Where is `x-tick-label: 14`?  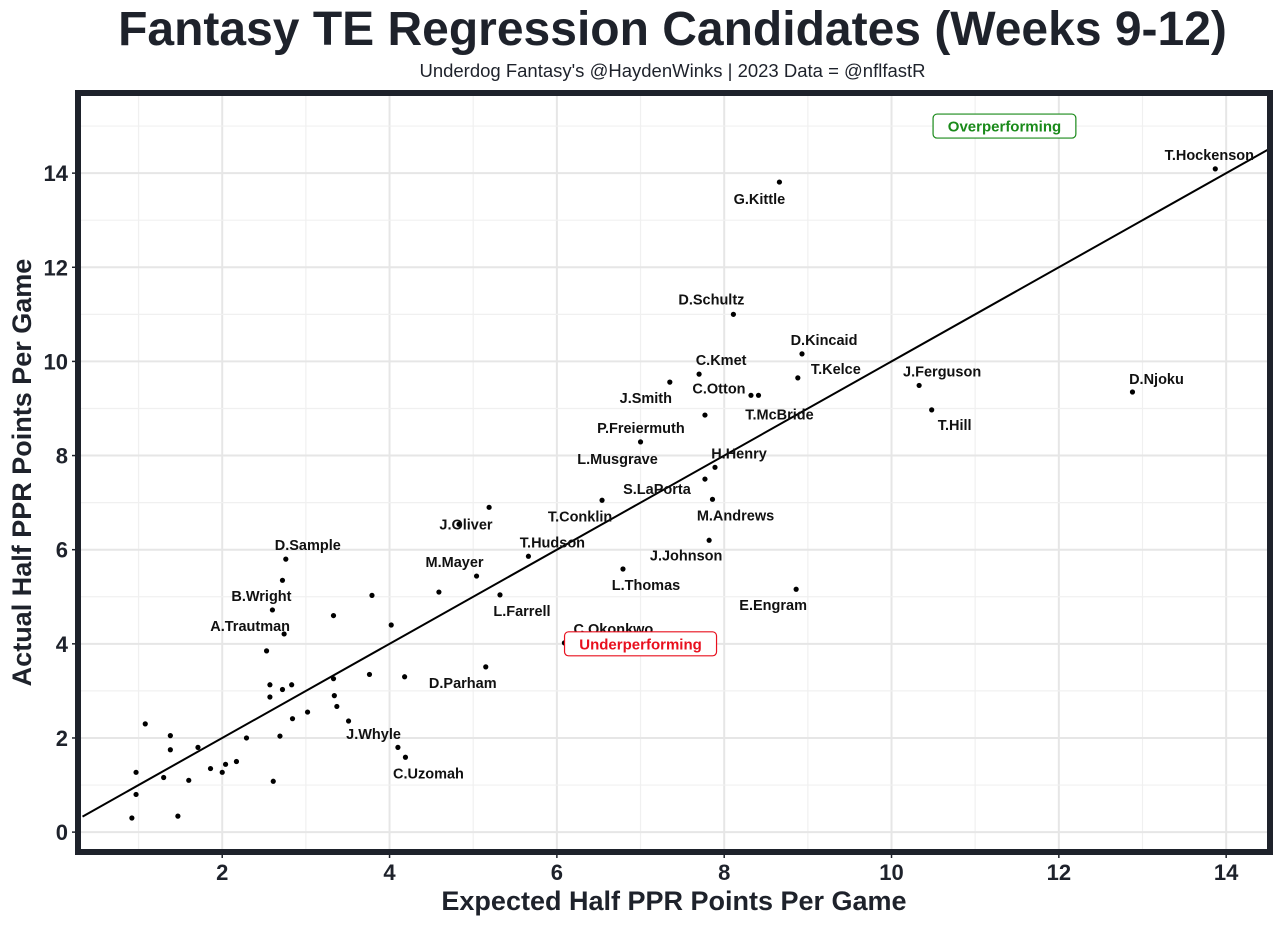 x-tick-label: 14 is located at coordinates (1226, 872).